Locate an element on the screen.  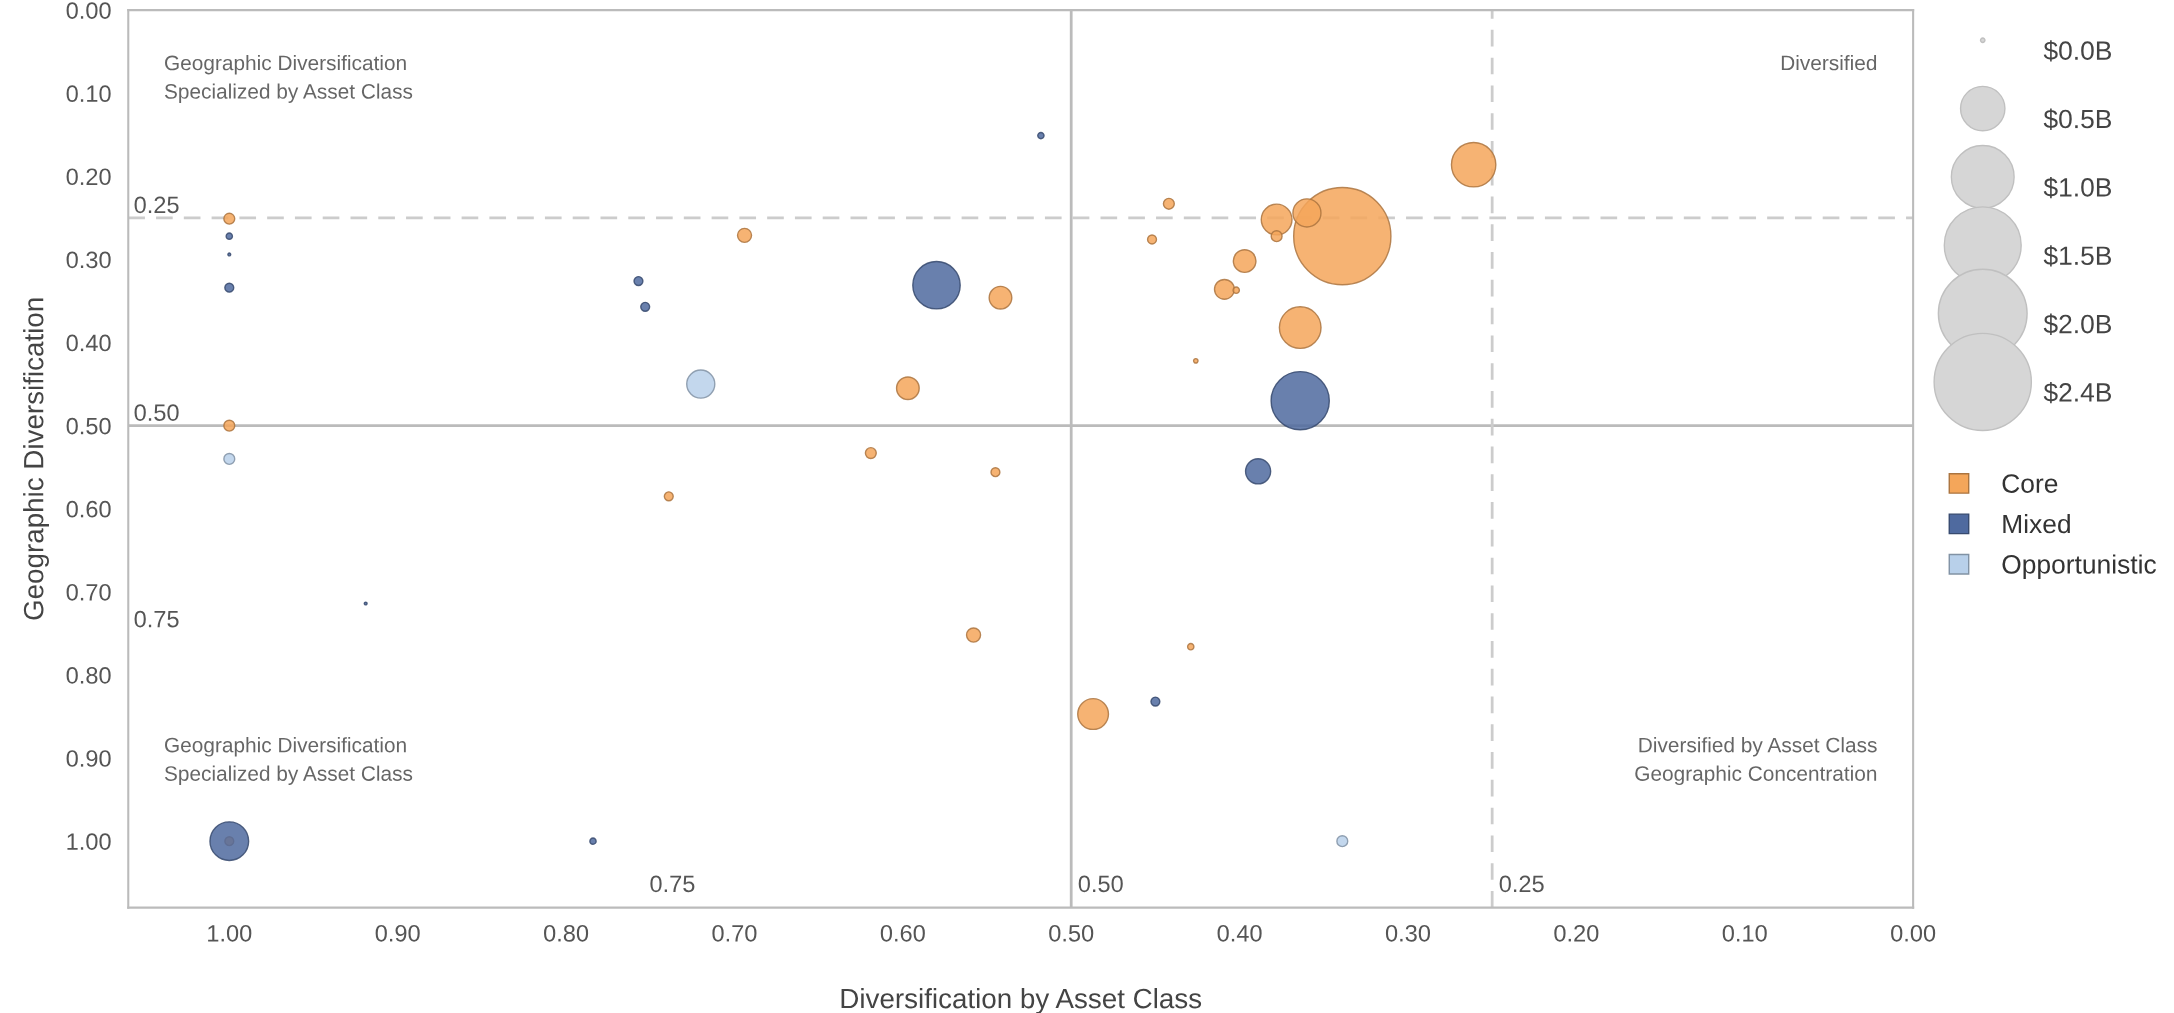
x-tick-label: 0.60 is located at coordinates (902, 933).